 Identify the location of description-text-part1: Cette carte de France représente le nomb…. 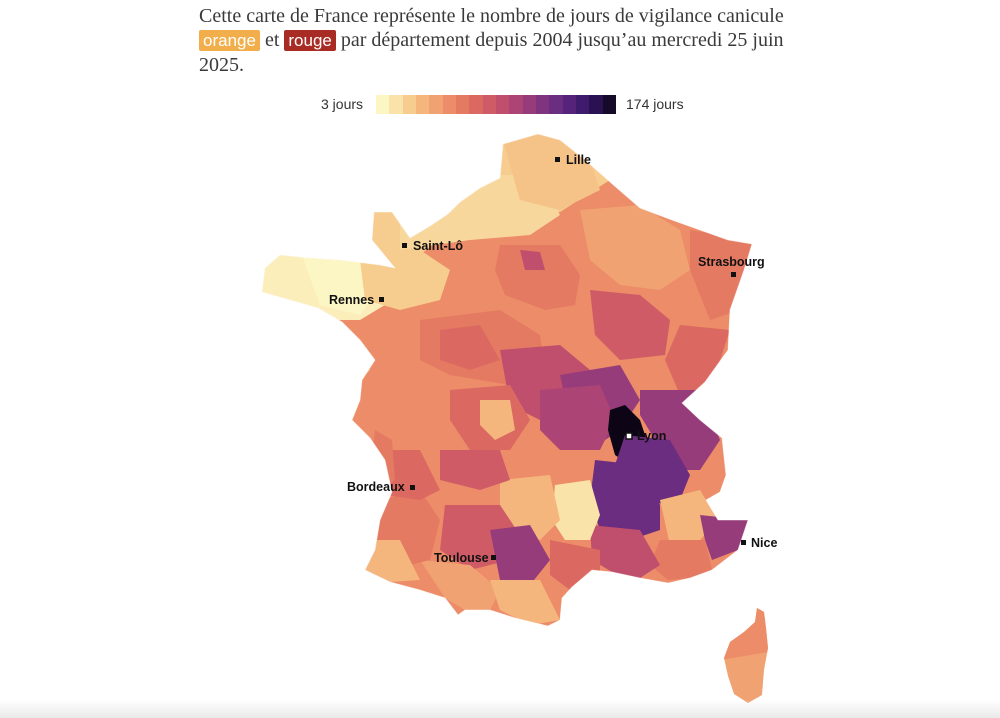
(491, 16).